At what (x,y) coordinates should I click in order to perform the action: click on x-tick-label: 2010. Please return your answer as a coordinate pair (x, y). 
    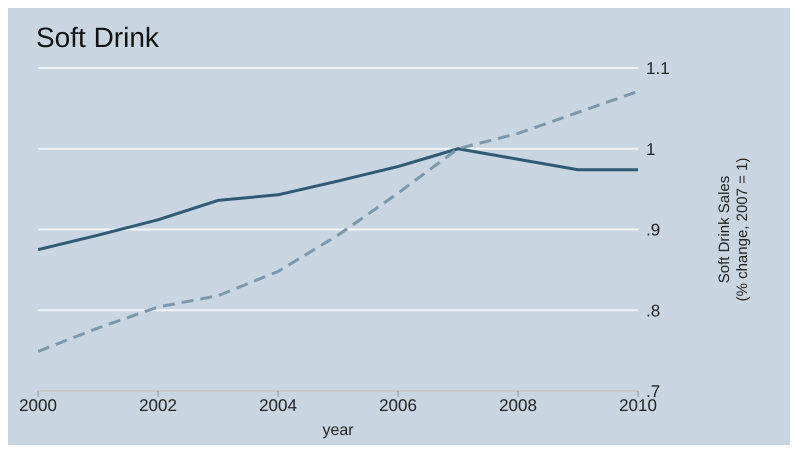
    Looking at the image, I should click on (638, 406).